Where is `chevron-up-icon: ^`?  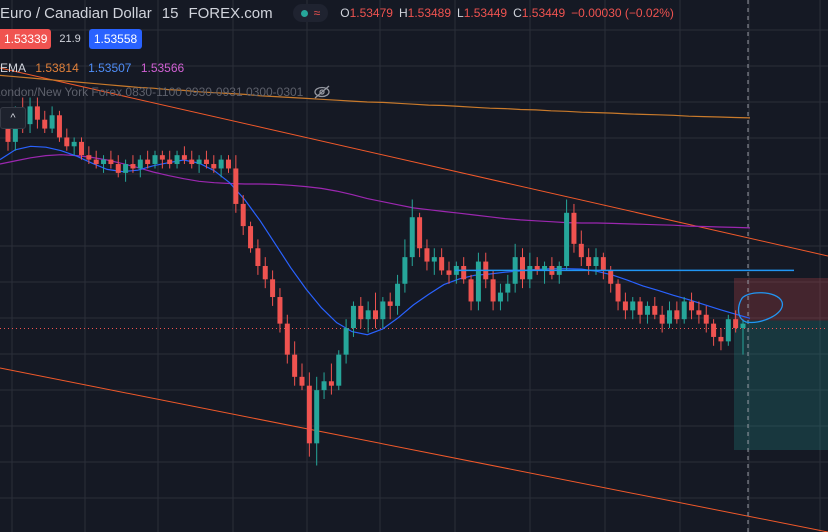 chevron-up-icon: ^ is located at coordinates (13, 118).